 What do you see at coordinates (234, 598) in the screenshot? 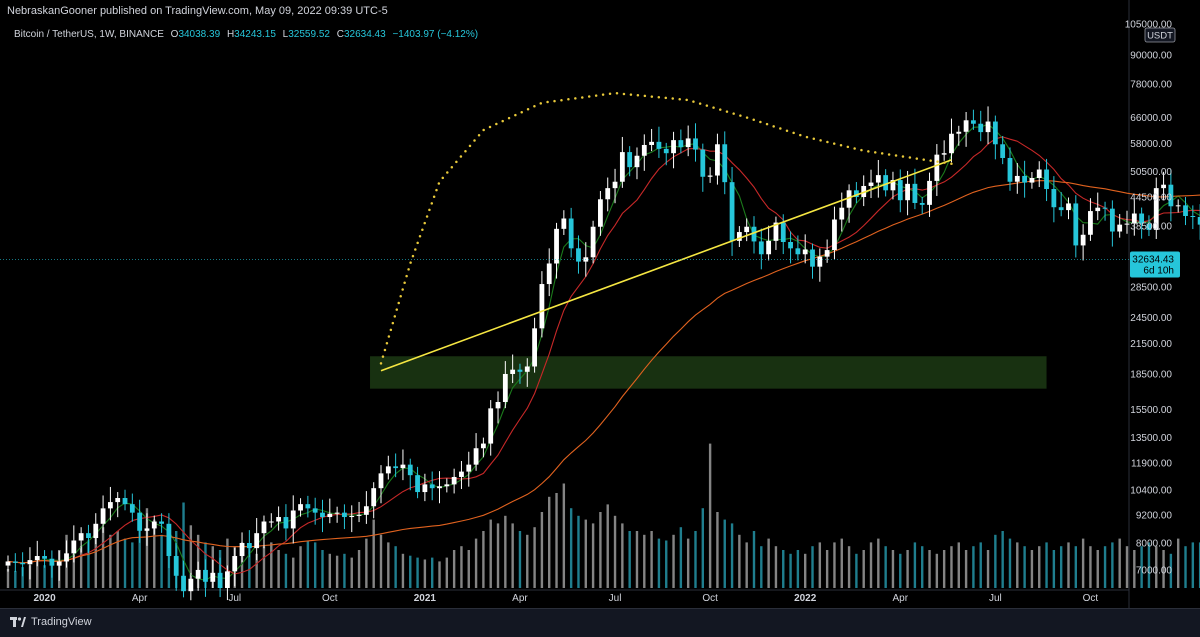
I see `time-tick-label: Jul` at bounding box center [234, 598].